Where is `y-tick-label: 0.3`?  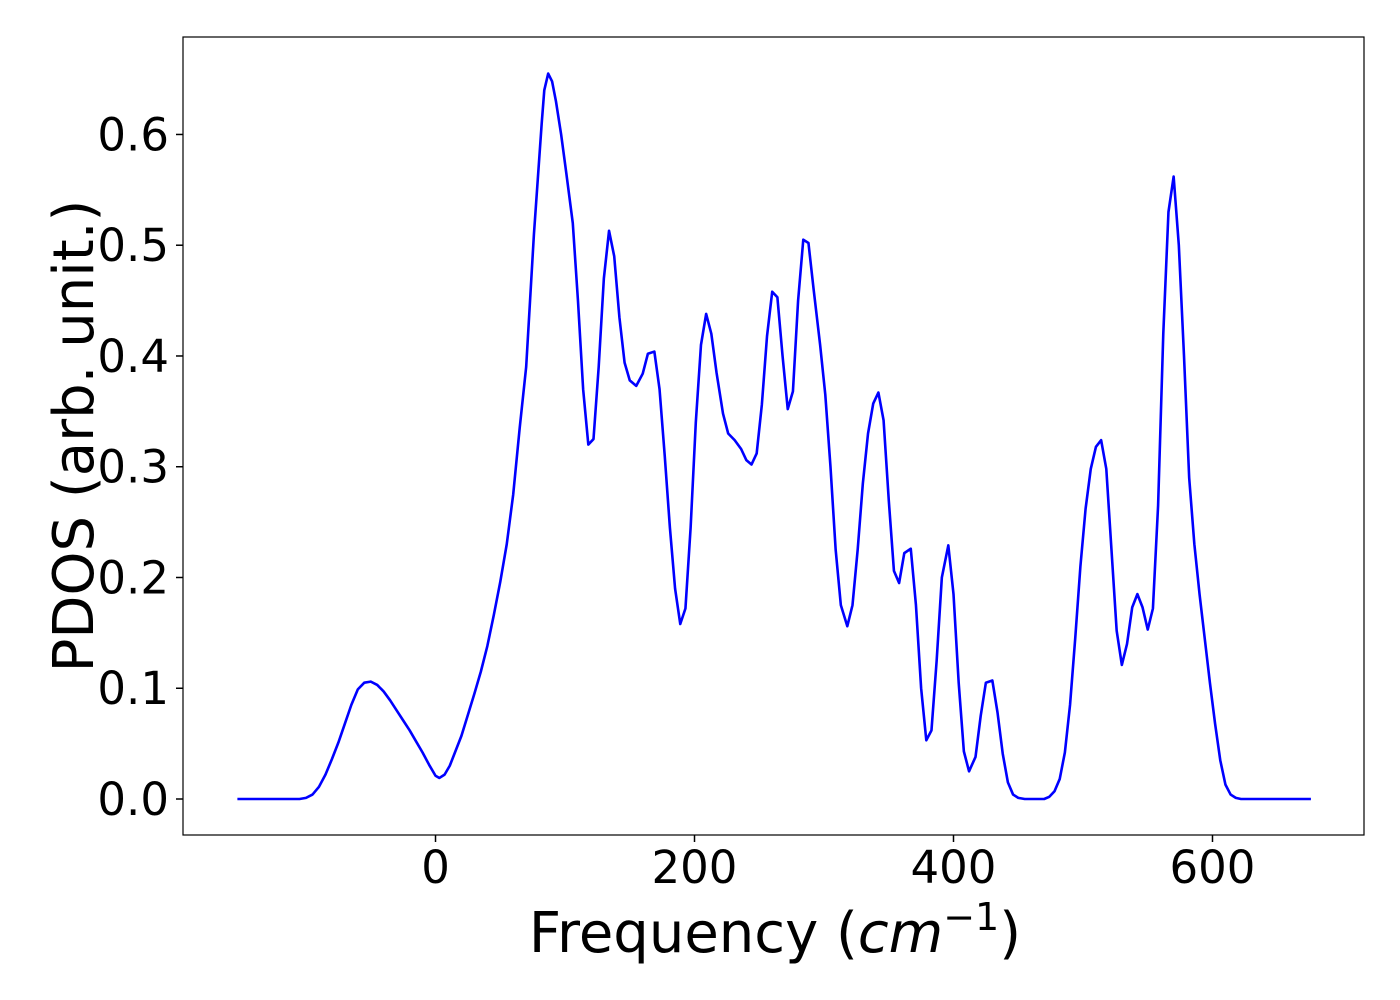 y-tick-label: 0.3 is located at coordinates (133, 467).